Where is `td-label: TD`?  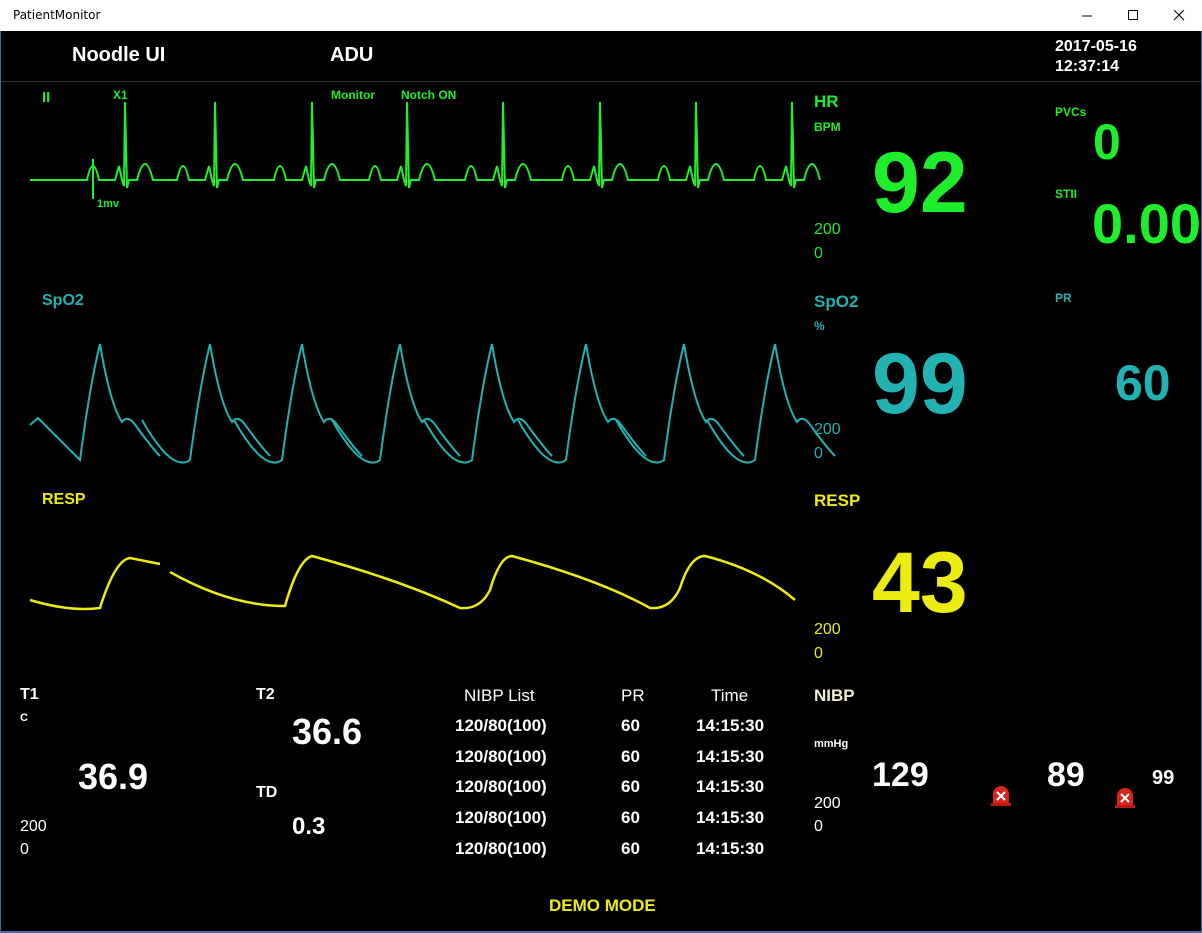 td-label: TD is located at coordinates (267, 792).